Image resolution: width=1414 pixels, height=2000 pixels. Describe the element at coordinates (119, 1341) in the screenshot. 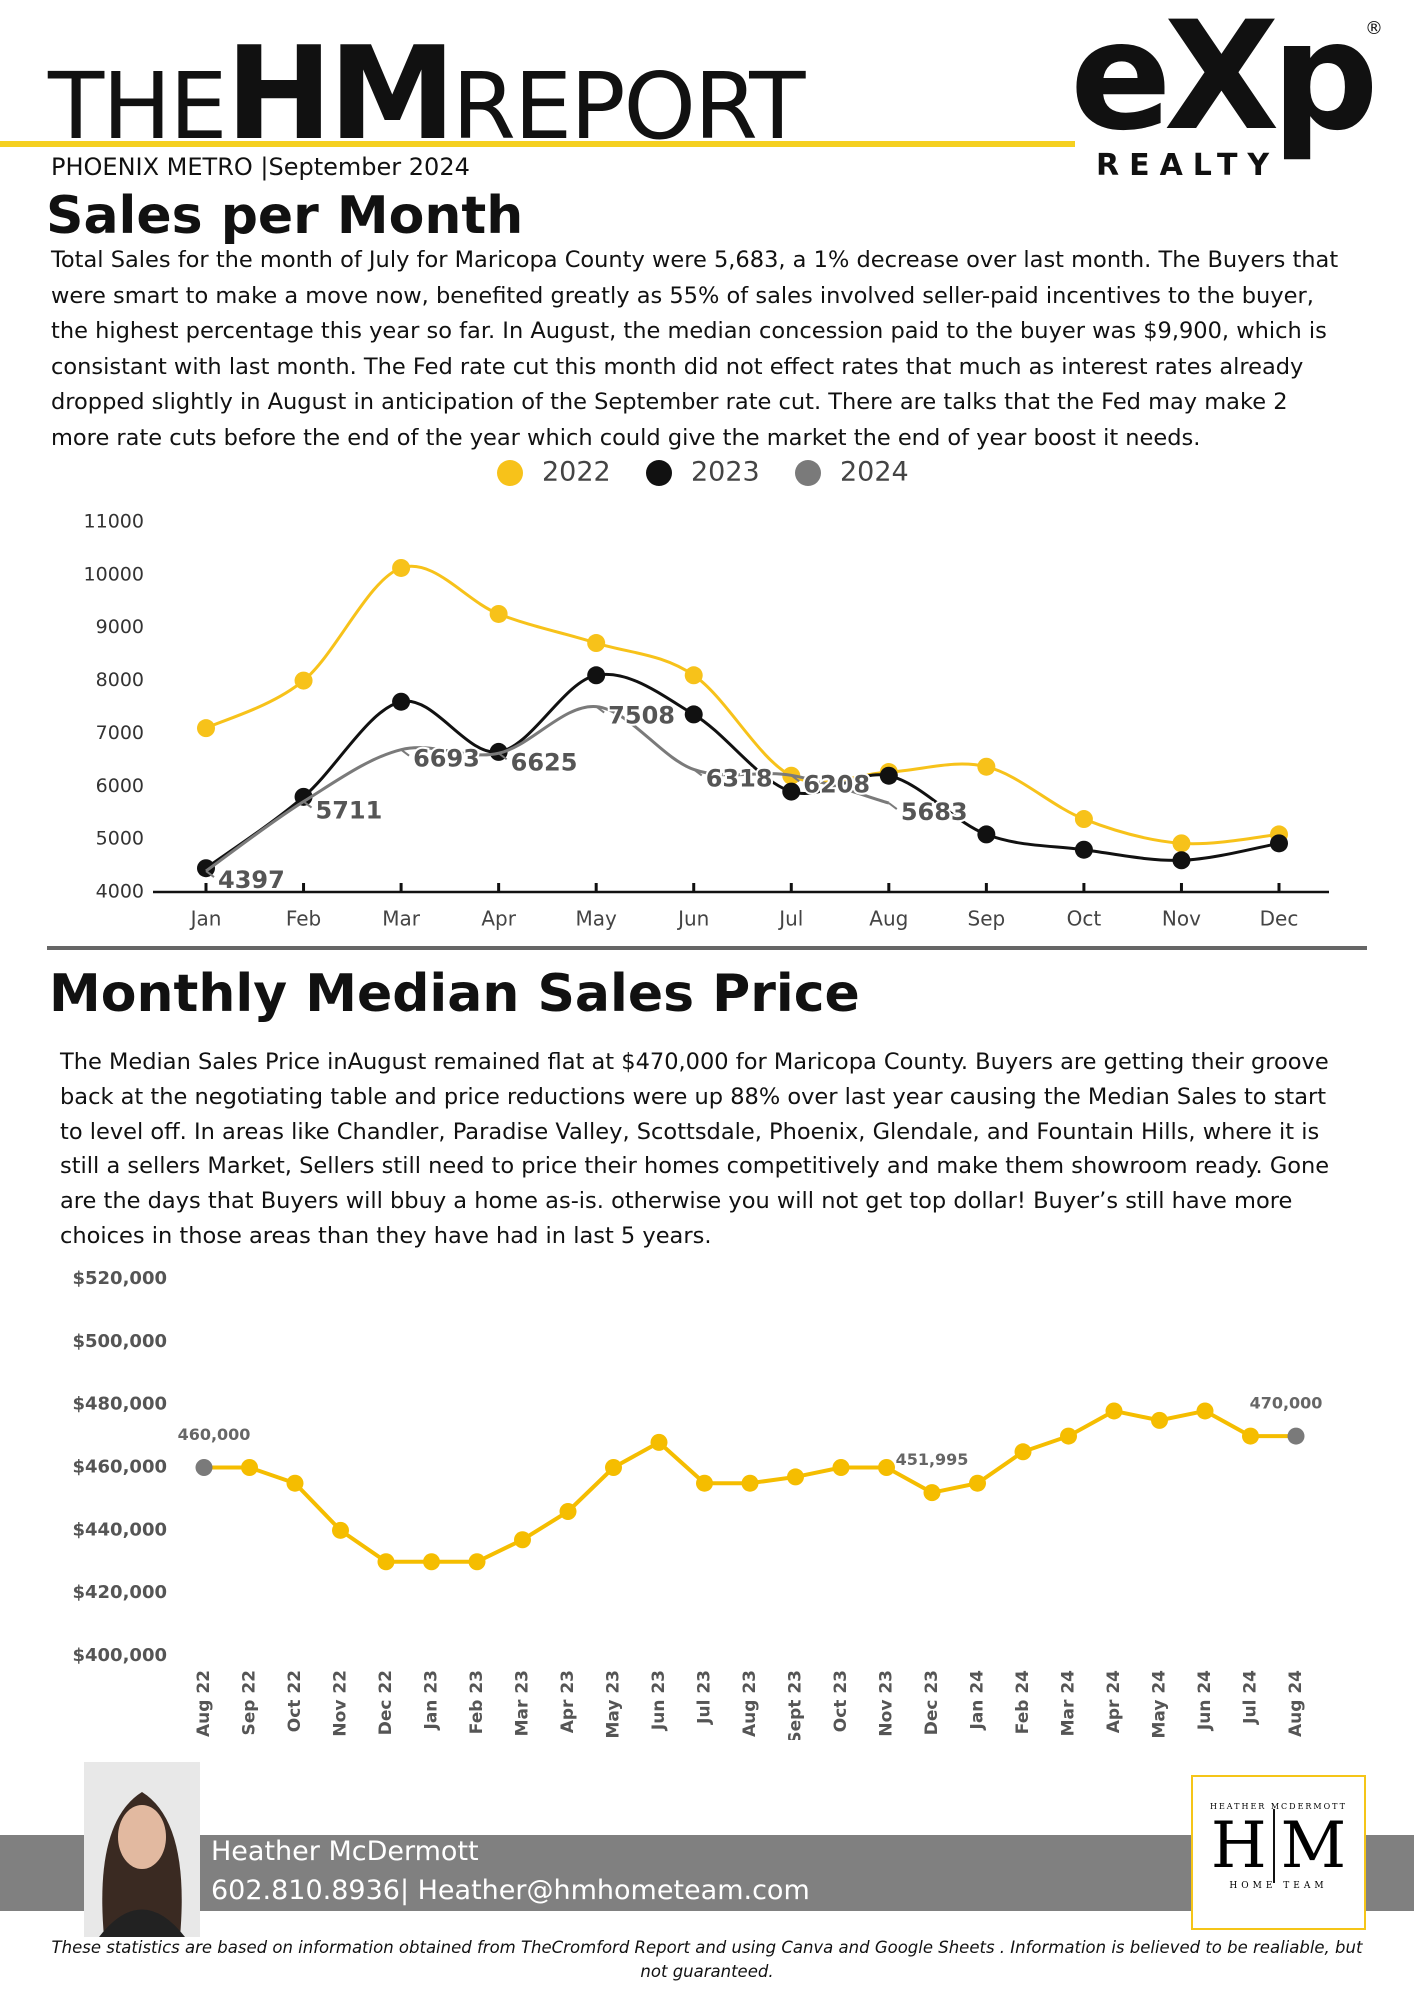

I see `y-tick-label: $500,000` at that location.